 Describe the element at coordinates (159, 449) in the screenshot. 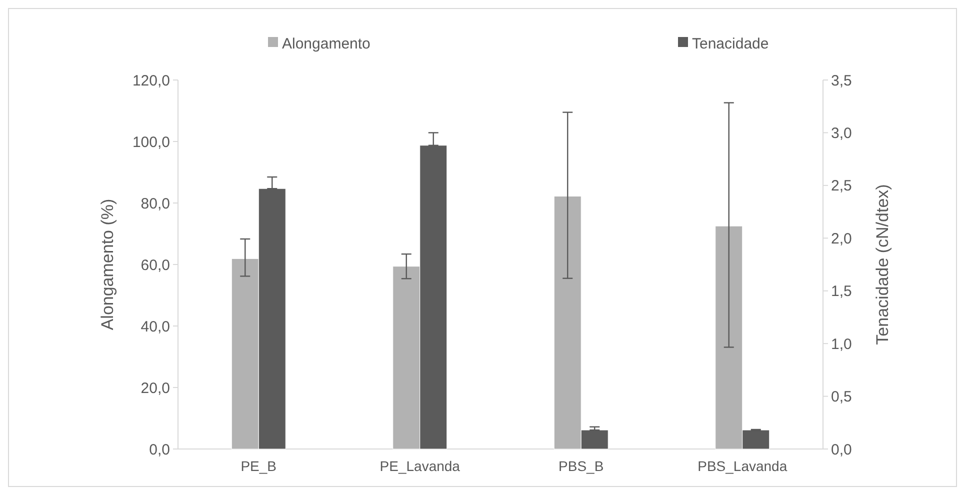

I see `y-tick-label: 0,0` at that location.